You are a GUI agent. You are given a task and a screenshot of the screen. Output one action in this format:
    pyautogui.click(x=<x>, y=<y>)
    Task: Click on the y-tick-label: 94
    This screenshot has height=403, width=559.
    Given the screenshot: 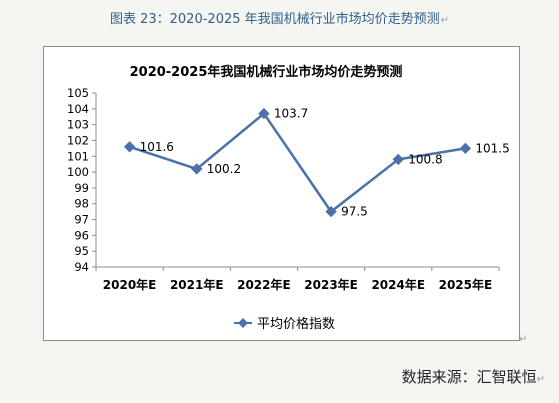 What is the action you would take?
    pyautogui.click(x=81, y=267)
    